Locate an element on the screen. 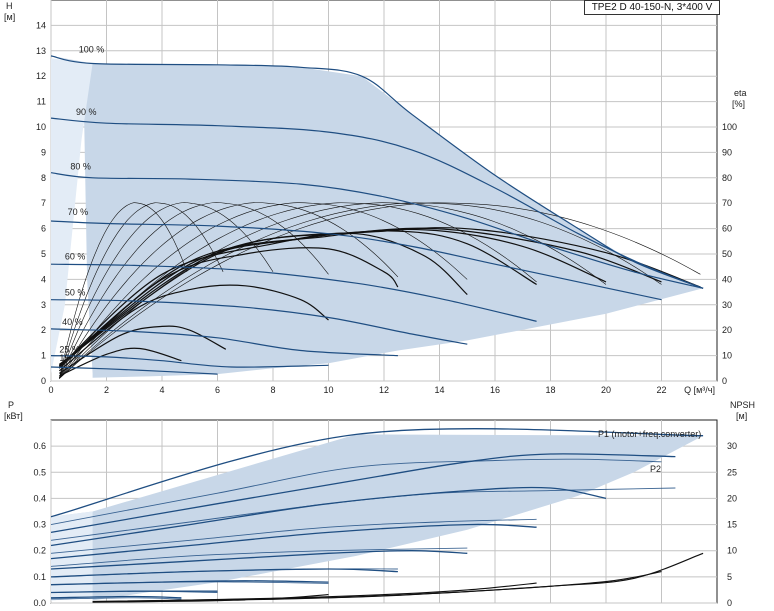 The width and height of the screenshot is (774, 611). speed-curve-label: 60 % is located at coordinates (75, 257).